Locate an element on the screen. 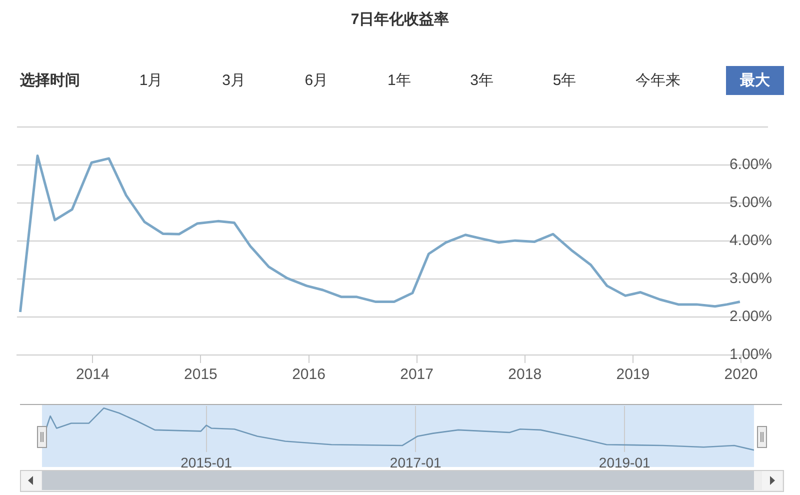 This screenshot has width=800, height=495. text: 6月 is located at coordinates (317, 81).